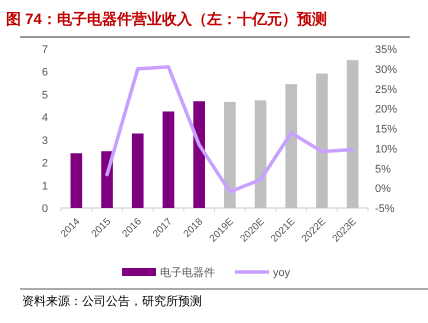 Image resolution: width=428 pixels, height=323 pixels. I want to click on y2-tick-label: 15%, so click(386, 130).